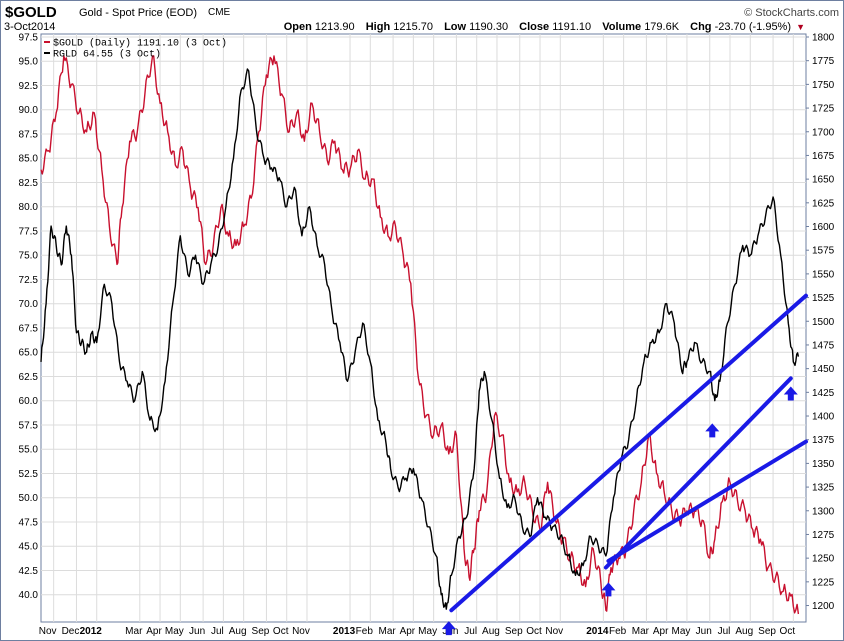 This screenshot has height=641, width=844. What do you see at coordinates (753, 27) in the screenshot?
I see `chg-value: -23.70 (-1.95%)` at bounding box center [753, 27].